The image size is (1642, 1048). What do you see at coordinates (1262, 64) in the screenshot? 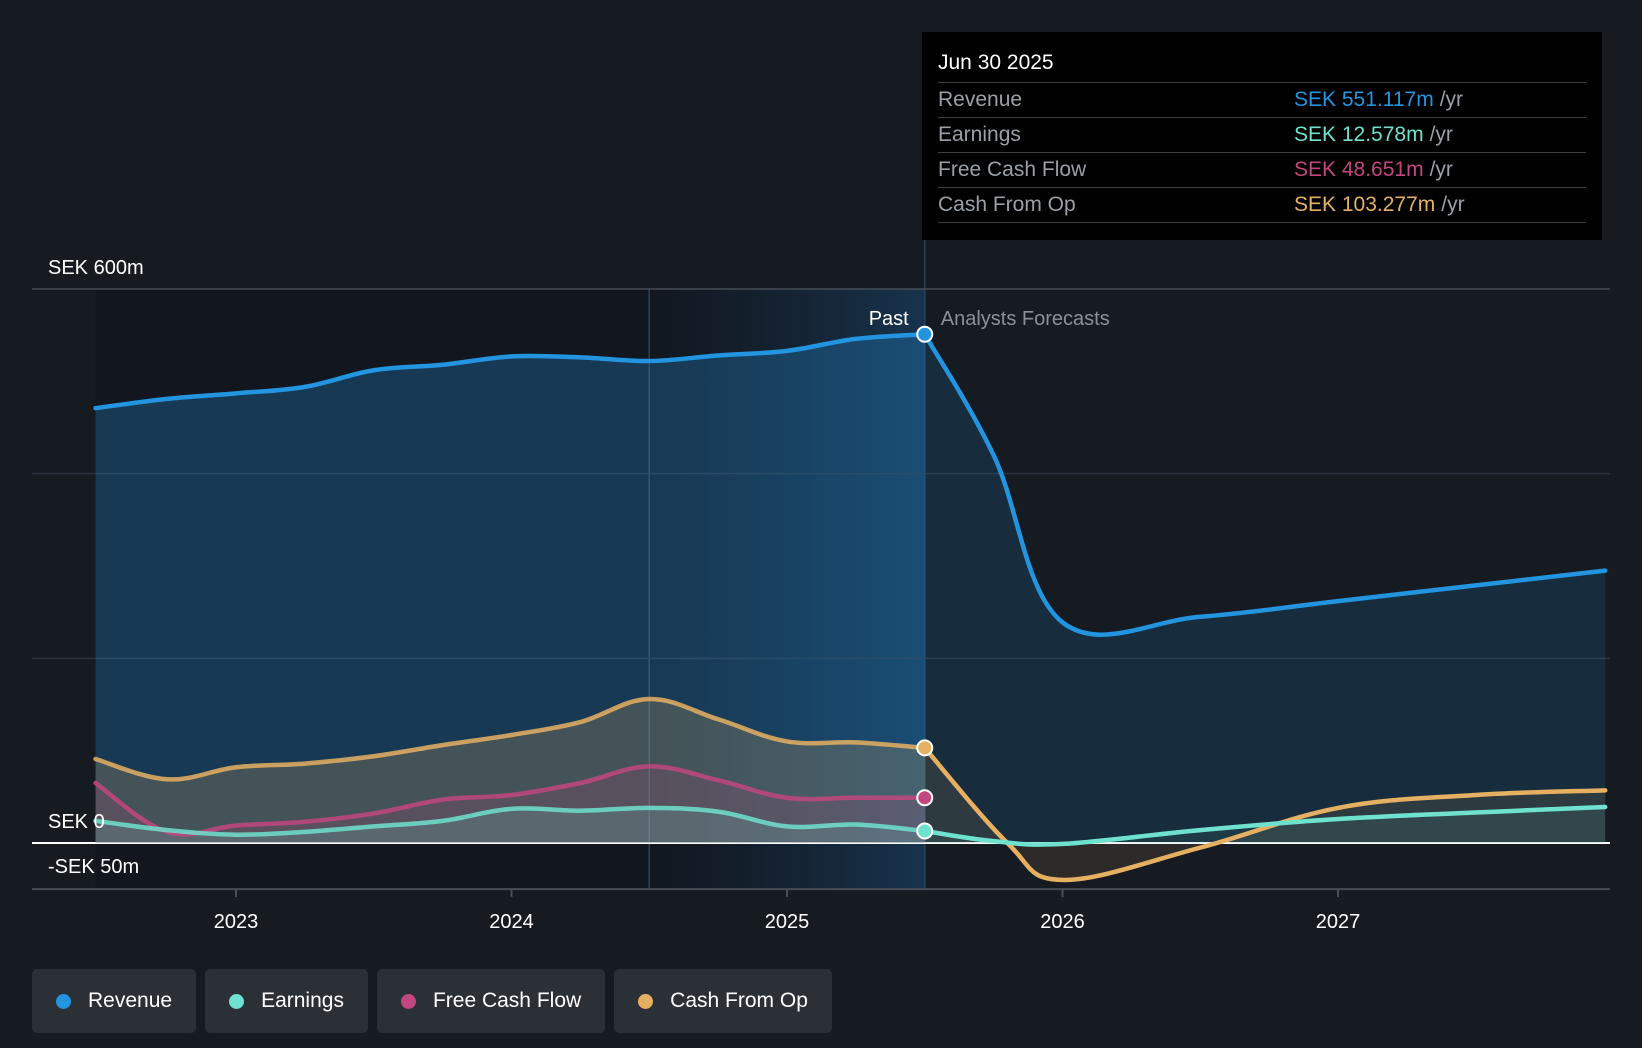
I see `tooltip-date: Jun 30 2025` at bounding box center [1262, 64].